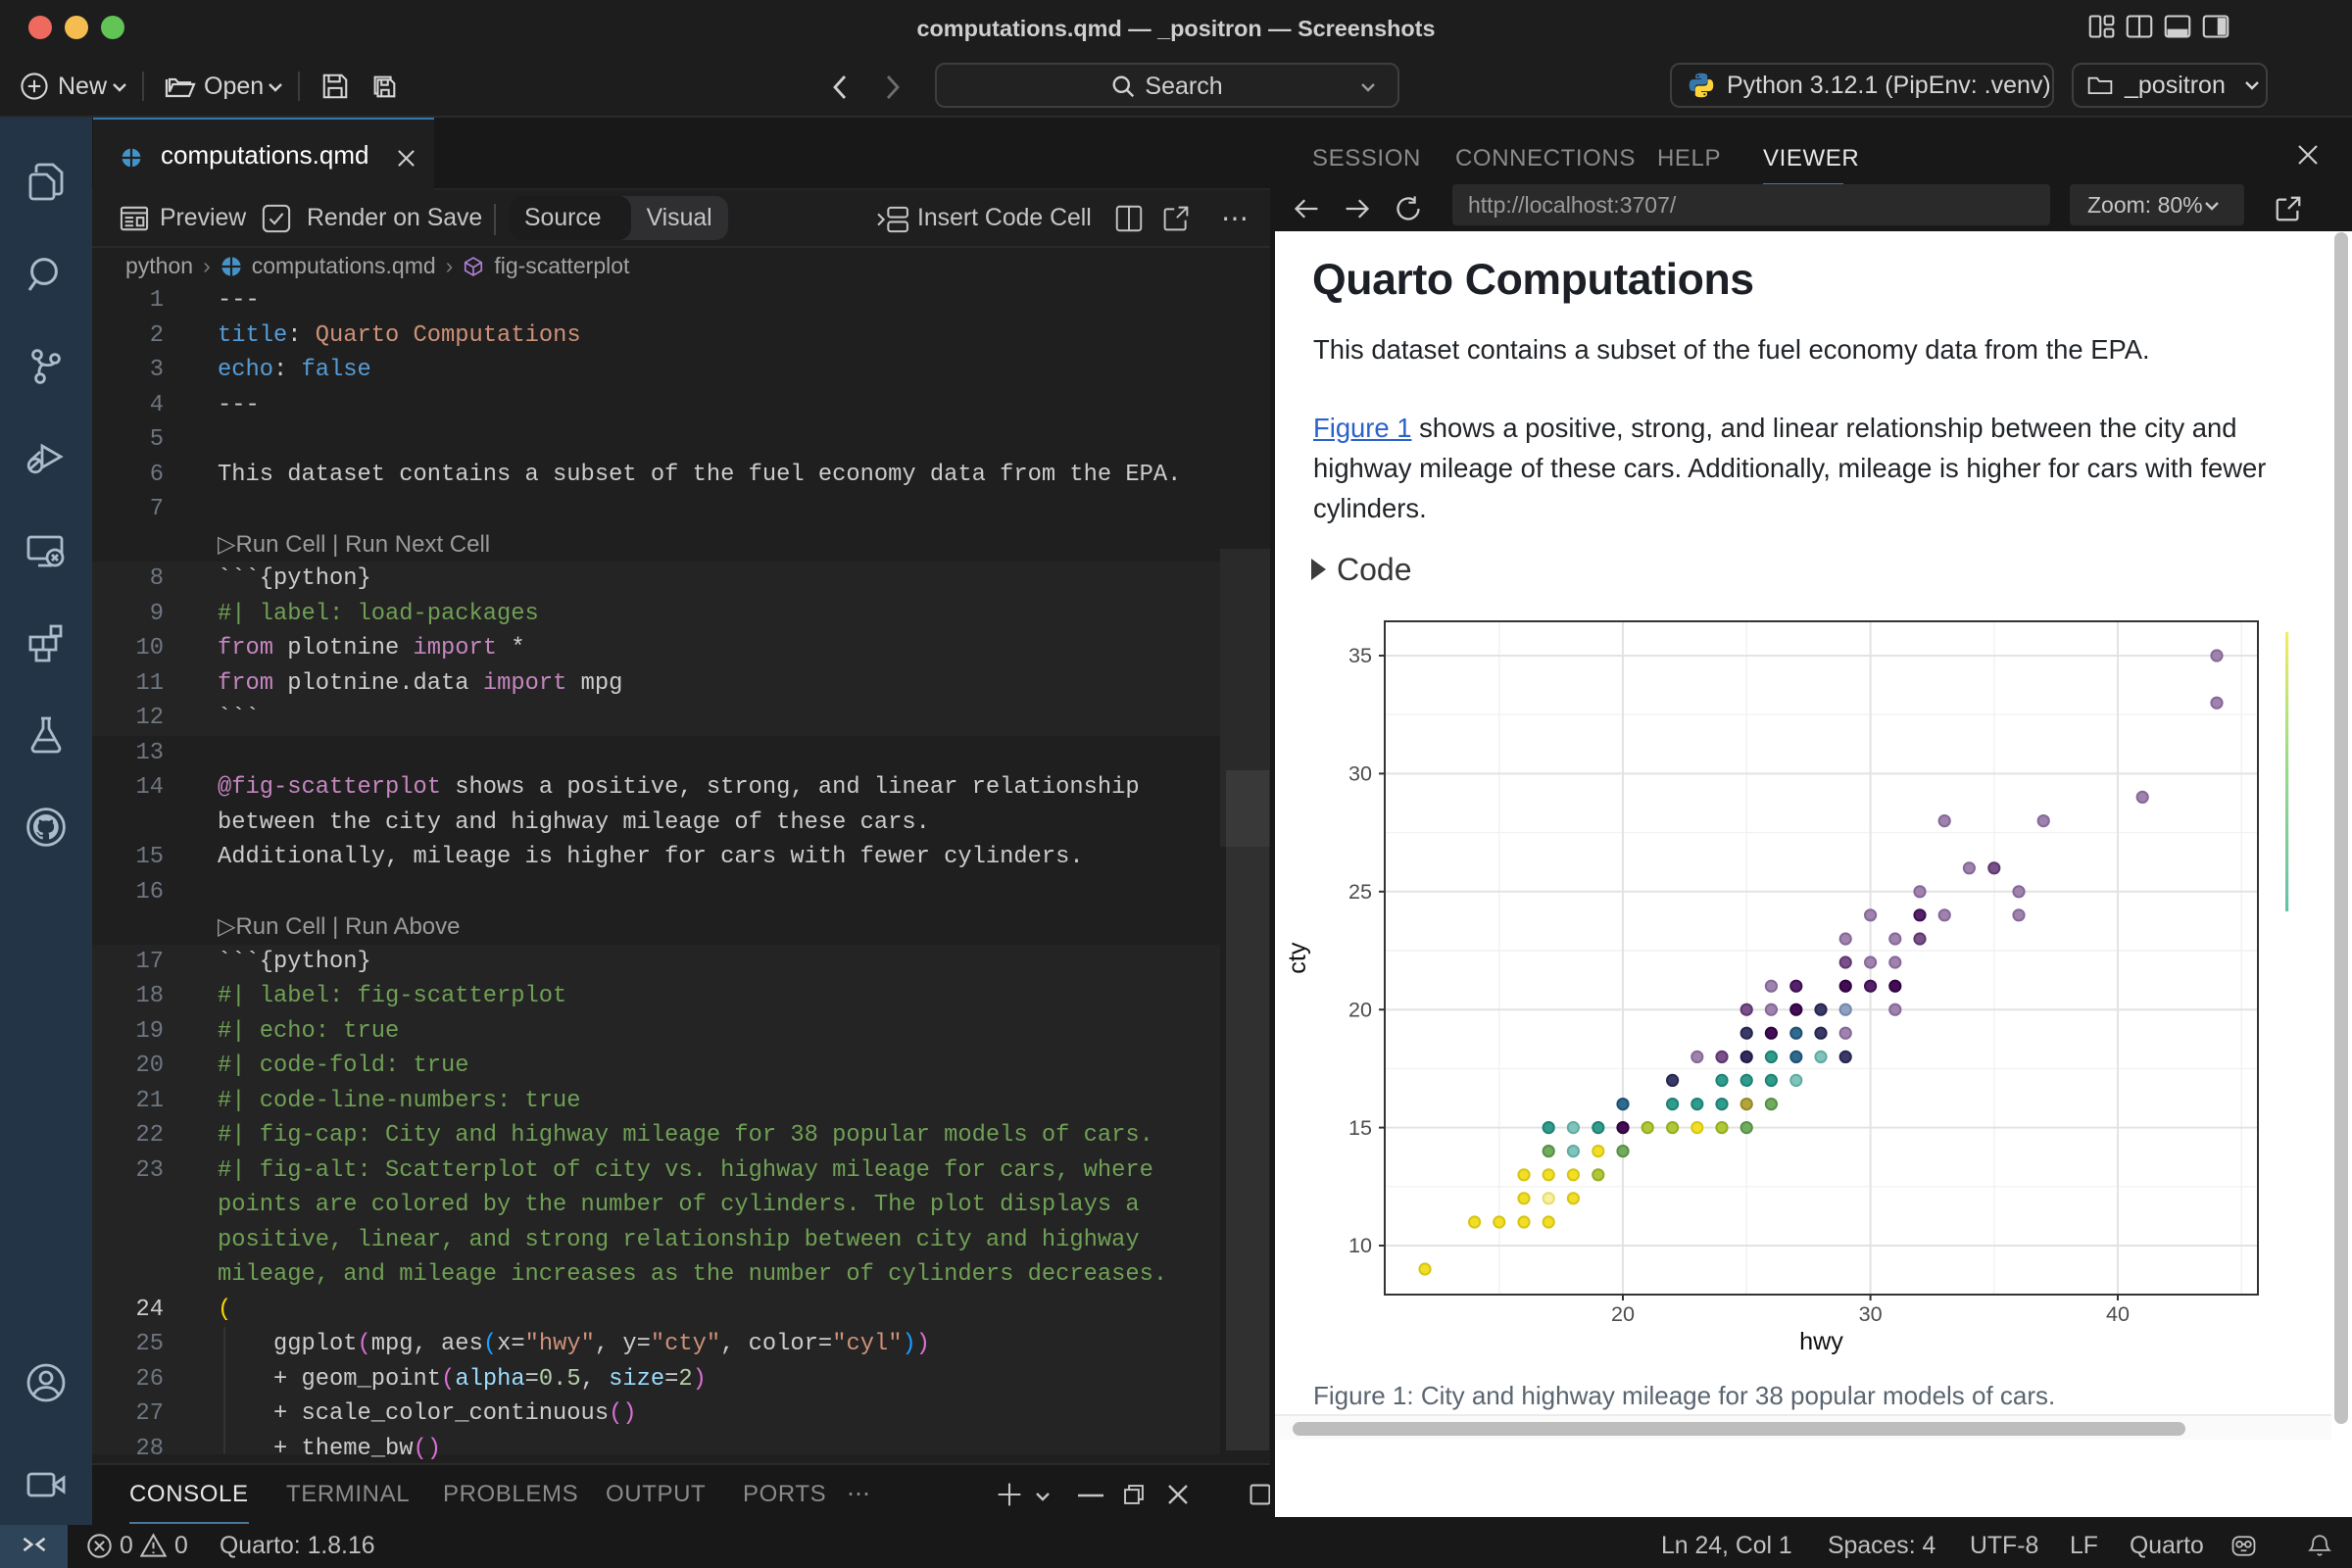 This screenshot has width=2352, height=1568. What do you see at coordinates (1360, 891) in the screenshot?
I see `svg-text: 25` at bounding box center [1360, 891].